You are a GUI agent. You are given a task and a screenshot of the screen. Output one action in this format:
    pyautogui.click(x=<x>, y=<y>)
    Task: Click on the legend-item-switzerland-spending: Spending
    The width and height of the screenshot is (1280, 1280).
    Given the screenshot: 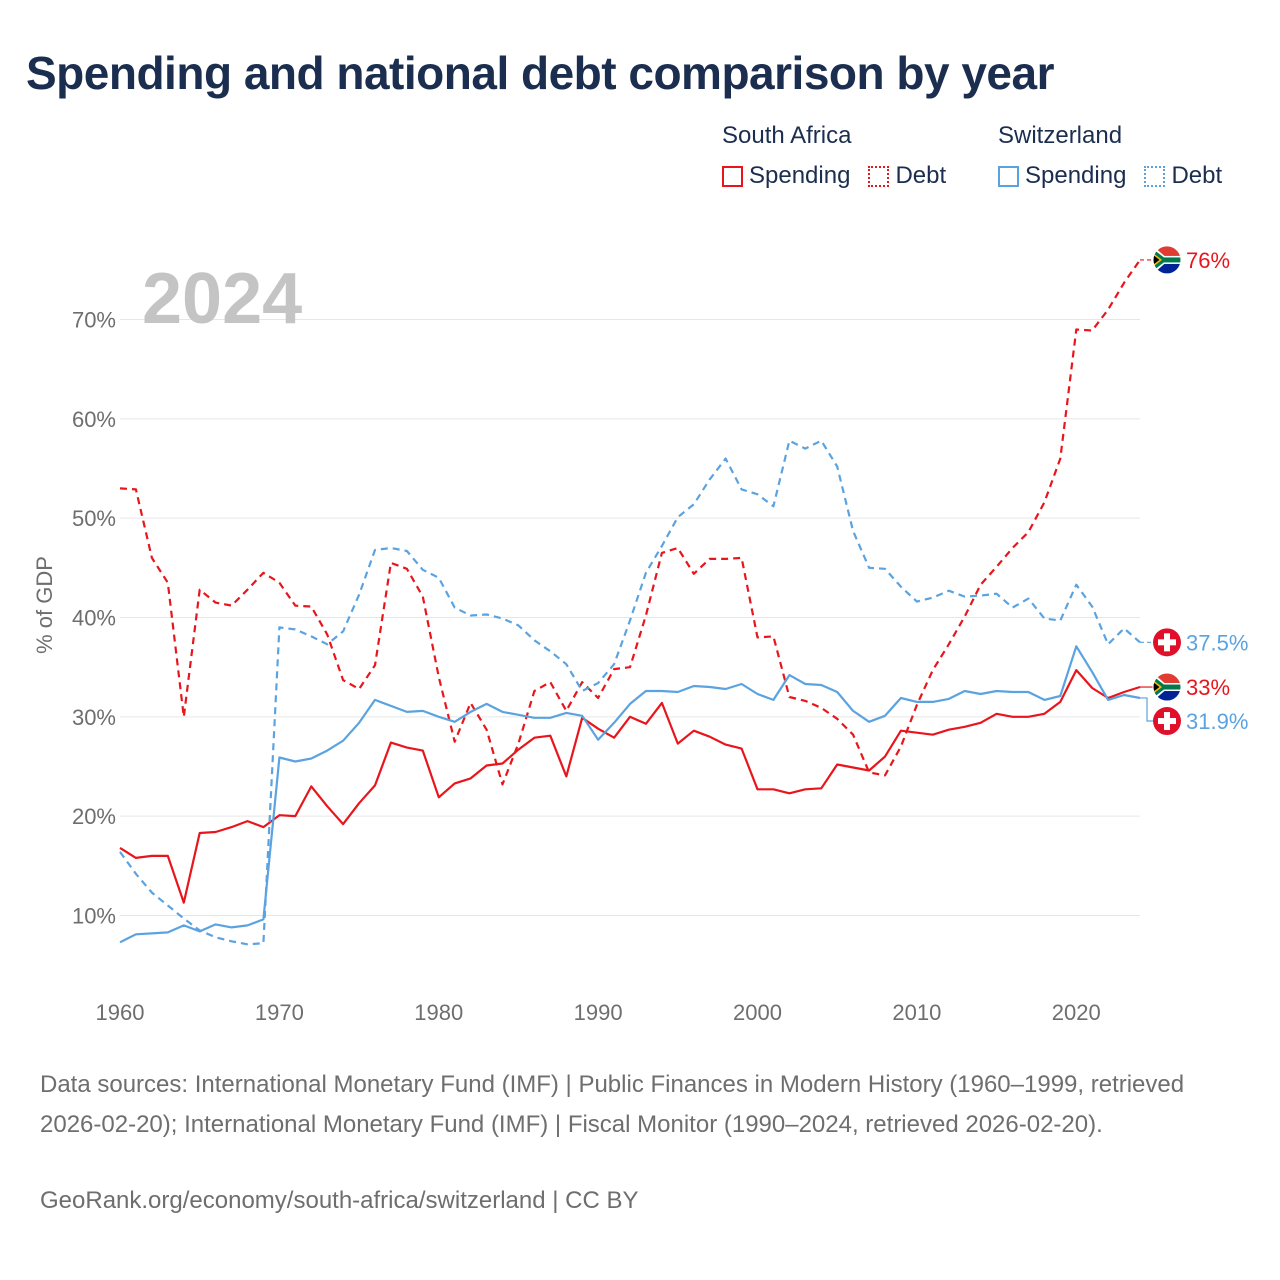 What is the action you would take?
    pyautogui.click(x=1062, y=176)
    